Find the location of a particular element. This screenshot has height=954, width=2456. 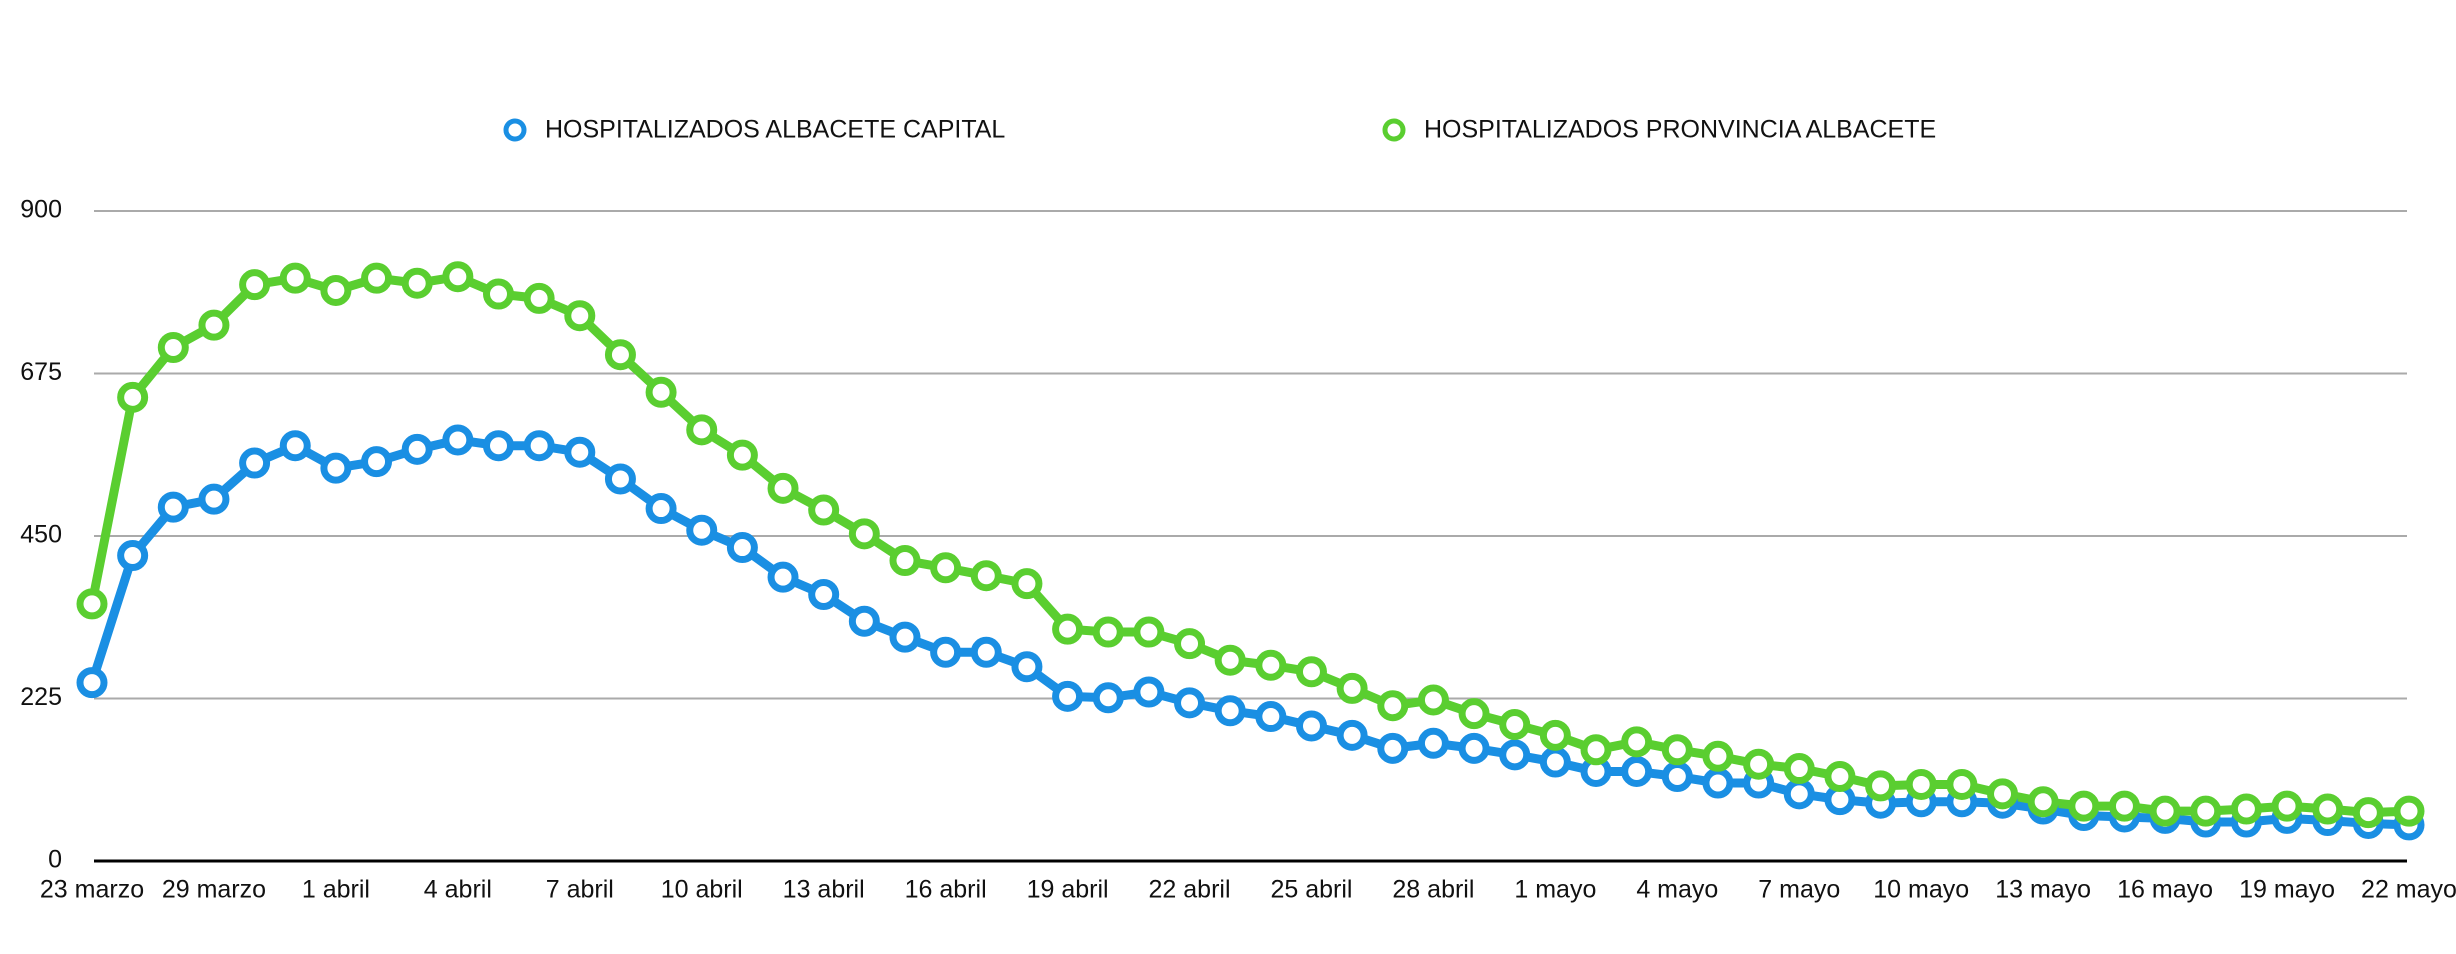

legend-label: HOSPITALIZADOS ALBACETE CAPITAL is located at coordinates (775, 130).